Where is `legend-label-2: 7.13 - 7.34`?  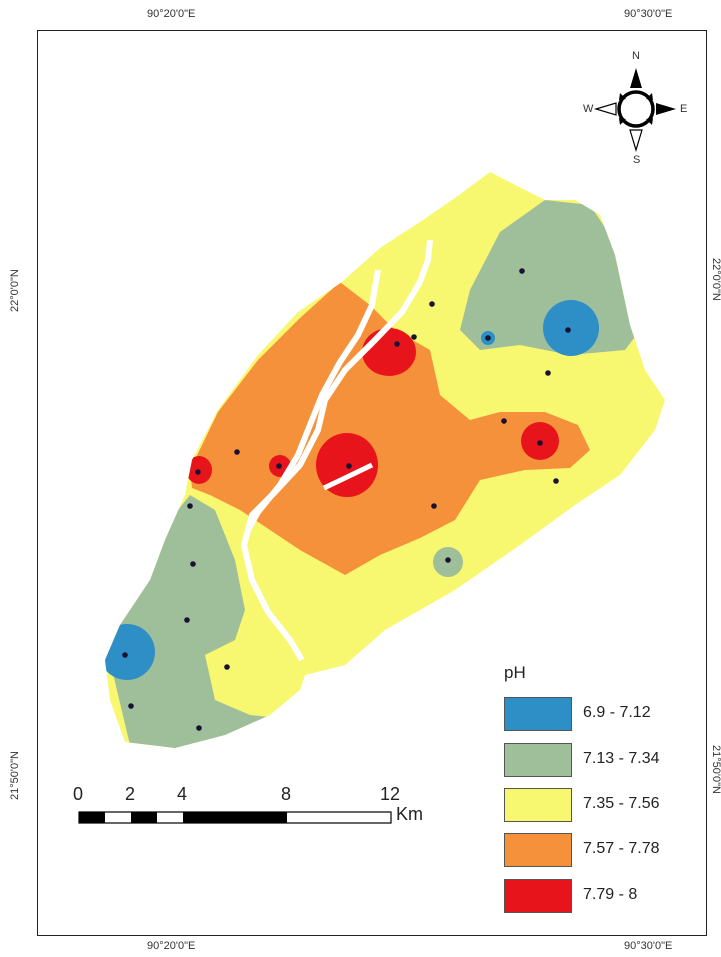
legend-label-2: 7.13 - 7.34 is located at coordinates (621, 758).